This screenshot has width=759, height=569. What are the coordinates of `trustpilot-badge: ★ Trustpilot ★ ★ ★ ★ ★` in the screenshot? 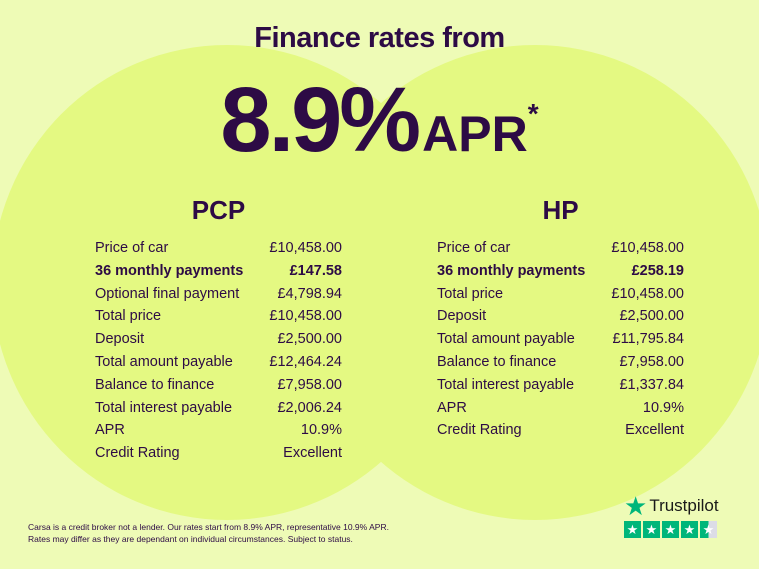 It's located at (671, 514).